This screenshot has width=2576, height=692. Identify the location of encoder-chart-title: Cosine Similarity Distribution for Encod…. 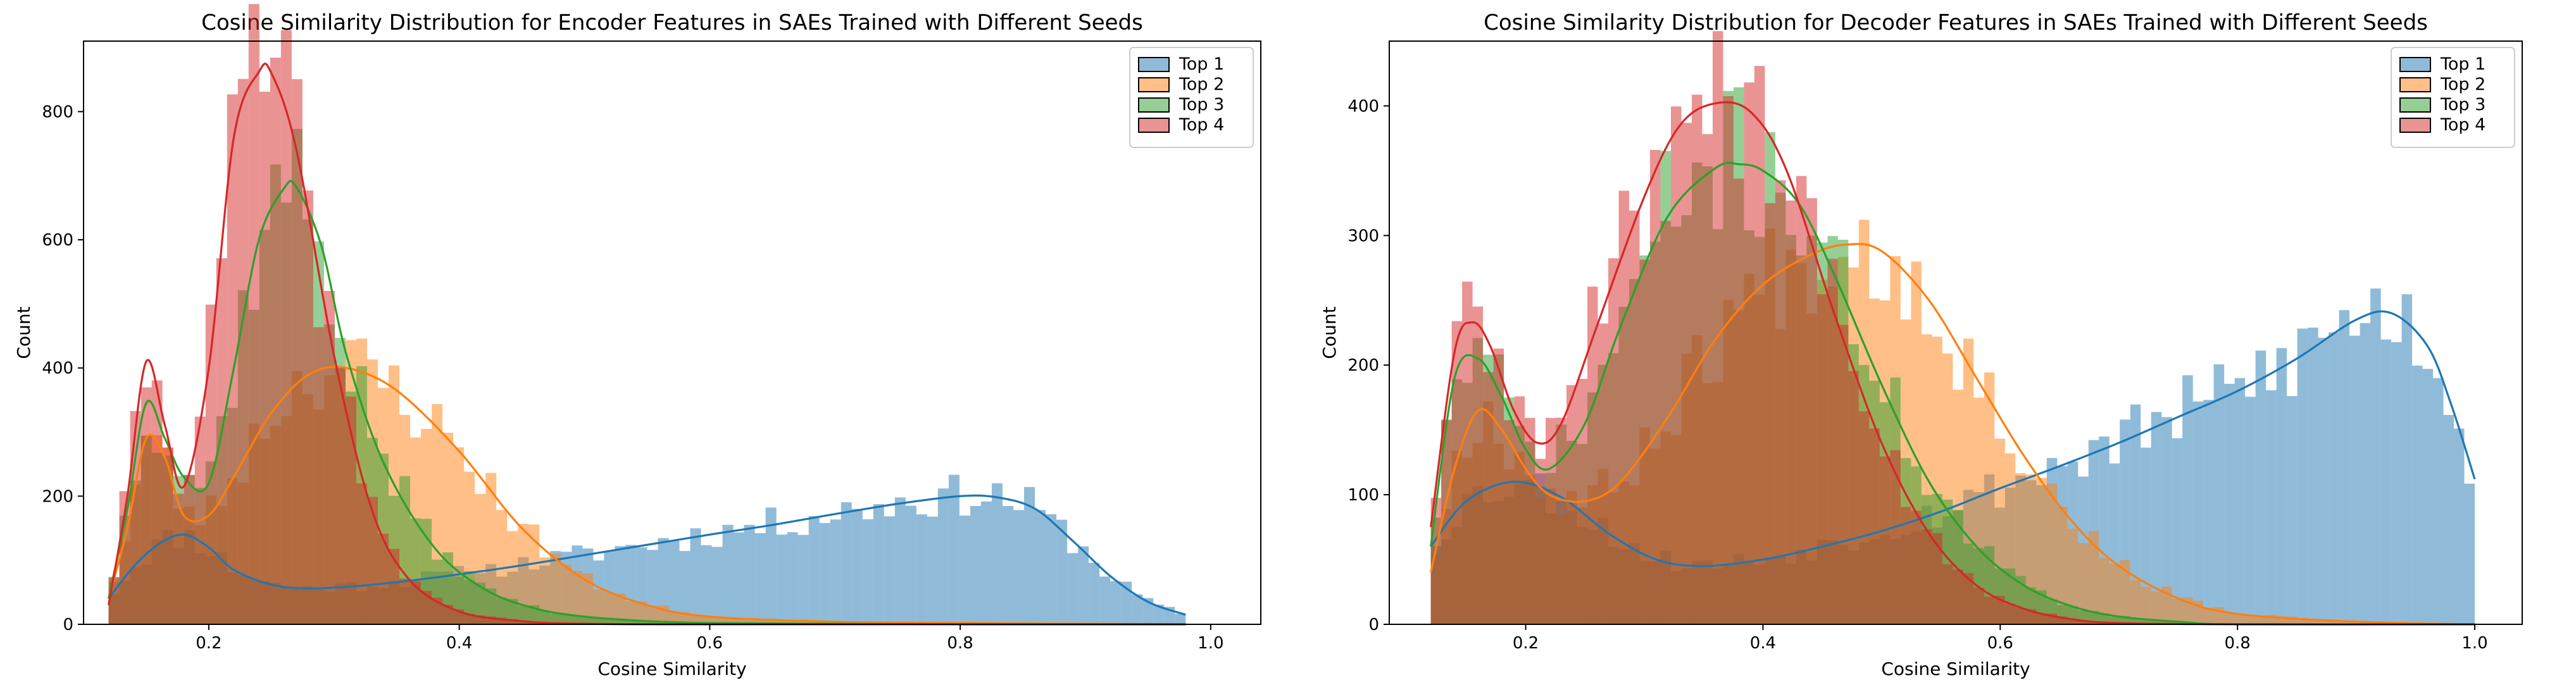
(672, 22).